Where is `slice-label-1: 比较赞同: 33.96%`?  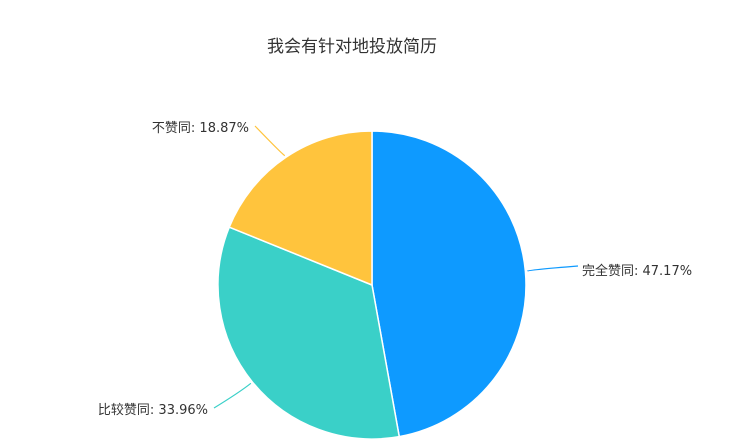
slice-label-1: 比较赞同: 33.96% is located at coordinates (153, 410).